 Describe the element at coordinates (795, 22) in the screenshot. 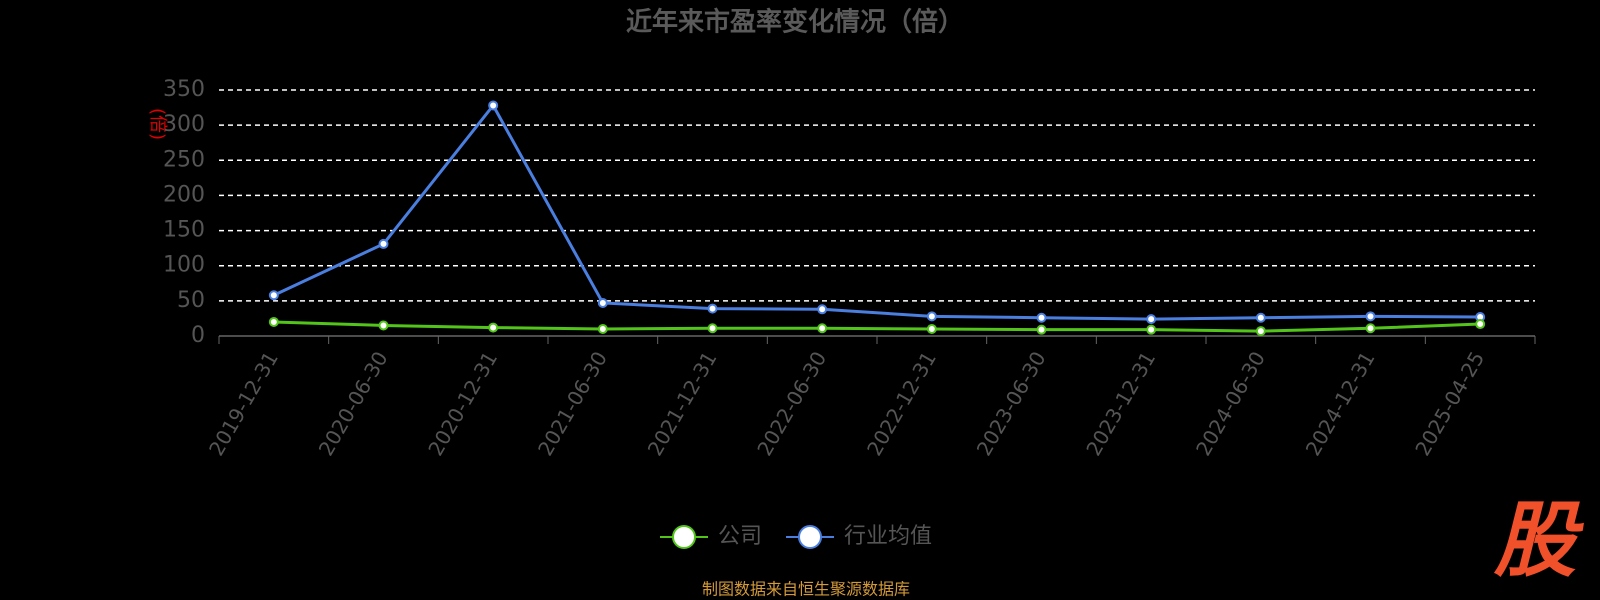

I see `chart-title: 近年来市盈率变化情况（倍）` at that location.